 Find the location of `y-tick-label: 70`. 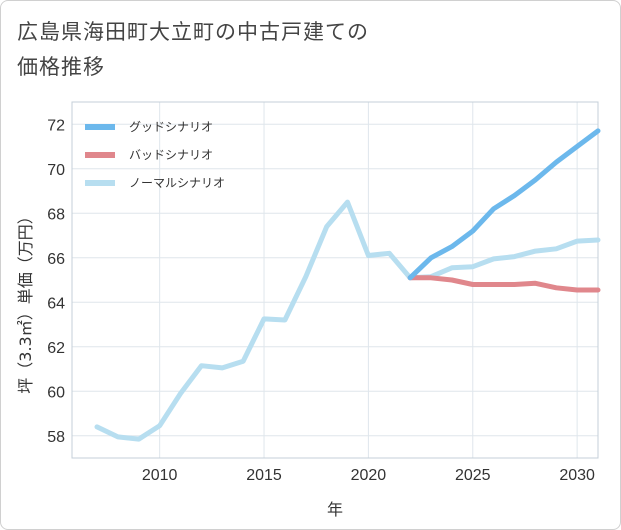

y-tick-label: 70 is located at coordinates (56, 170).